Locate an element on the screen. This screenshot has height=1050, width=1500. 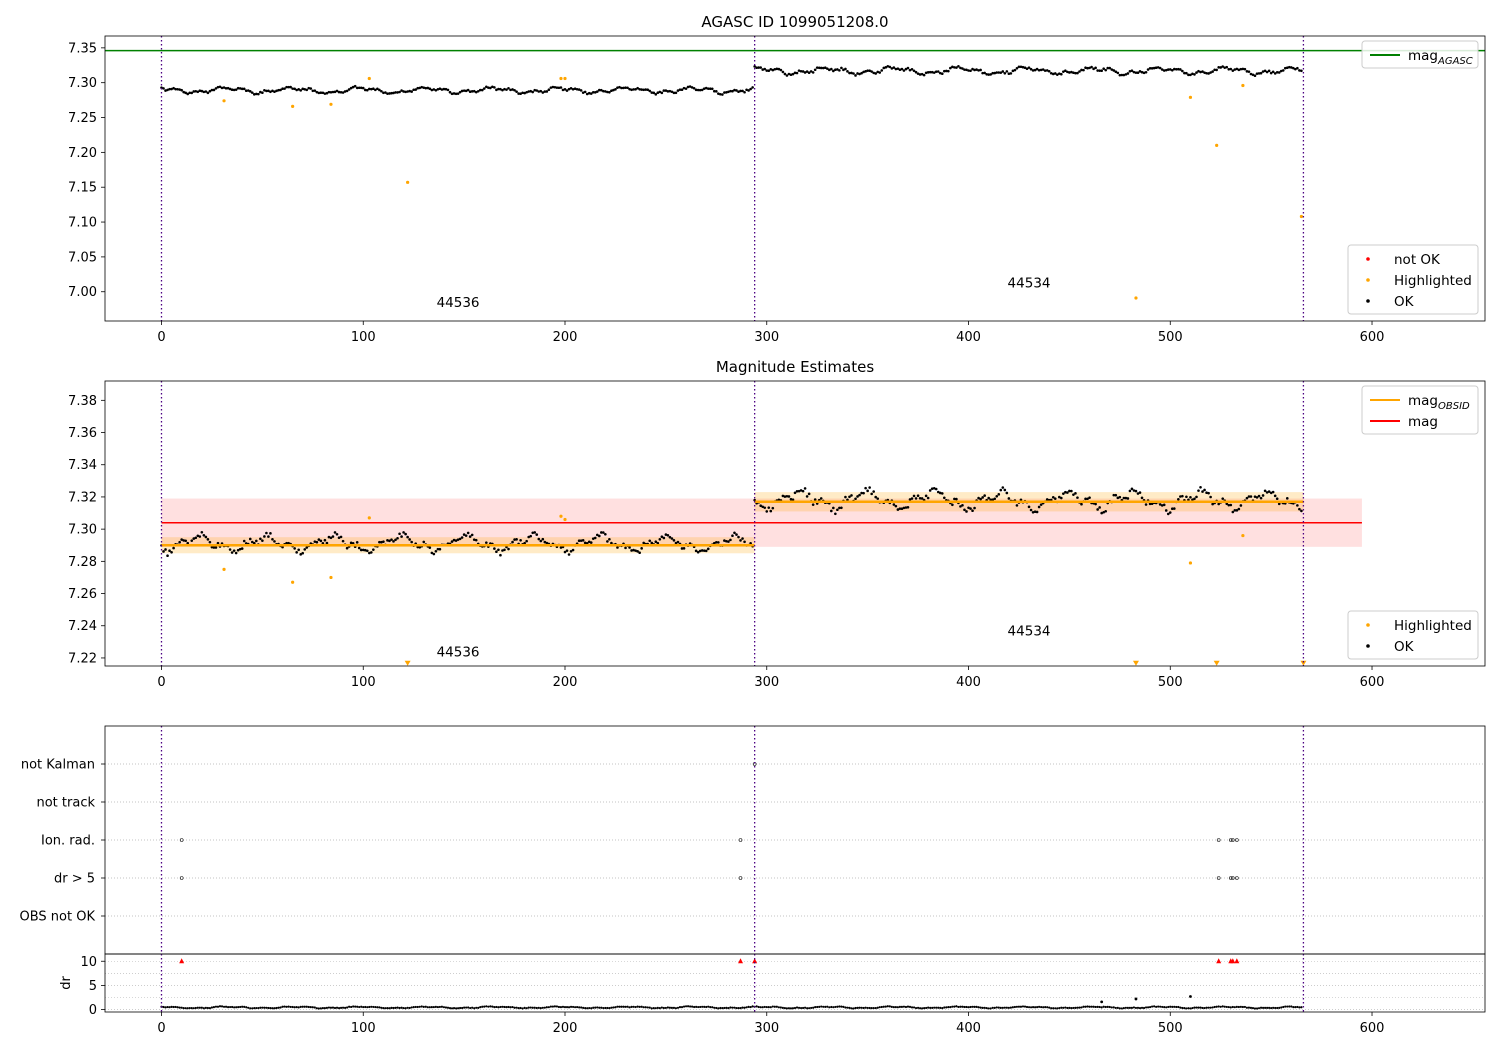
y-tick-label: 7.38 is located at coordinates (82, 401).